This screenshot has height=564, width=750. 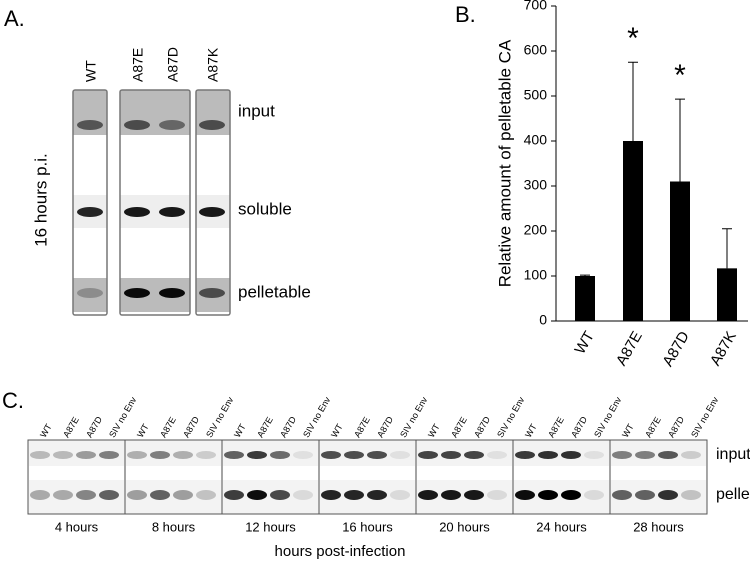 I want to click on row-label: pelletable, so click(x=733, y=494).